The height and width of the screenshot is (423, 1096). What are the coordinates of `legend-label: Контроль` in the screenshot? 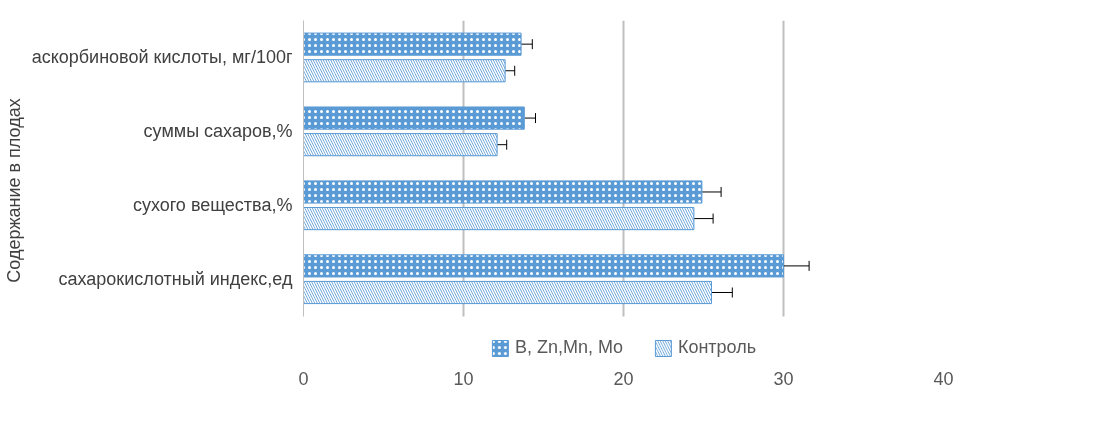 It's located at (717, 347).